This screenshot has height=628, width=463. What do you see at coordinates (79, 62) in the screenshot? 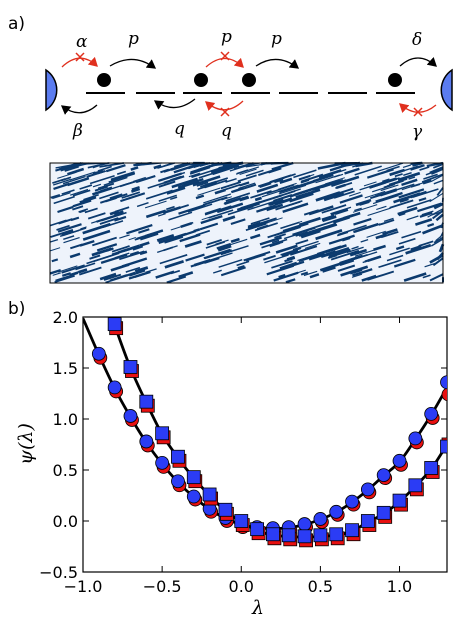
I see `alpha-arrow` at bounding box center [79, 62].